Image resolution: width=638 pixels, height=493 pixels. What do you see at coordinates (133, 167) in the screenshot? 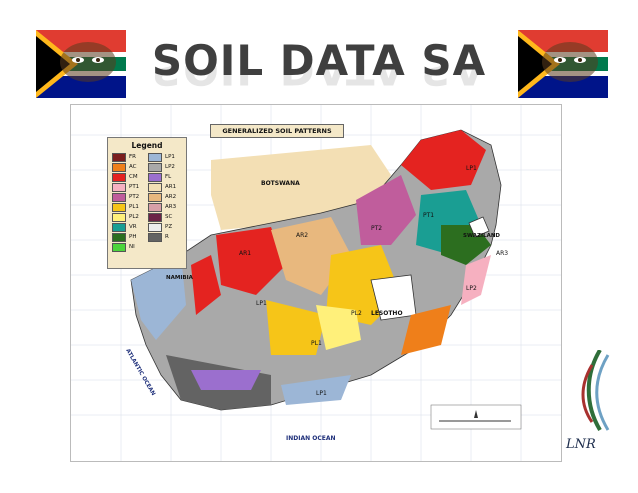
I see `legend-label: AC` at bounding box center [133, 167].